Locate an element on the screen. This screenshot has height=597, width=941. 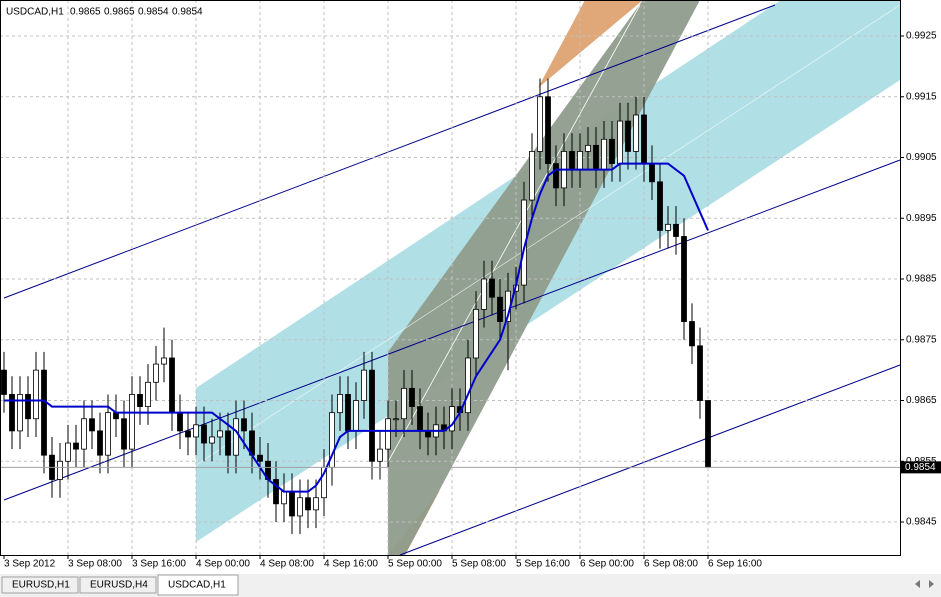
tab-label: EURUSD,H1 is located at coordinates (41, 585).